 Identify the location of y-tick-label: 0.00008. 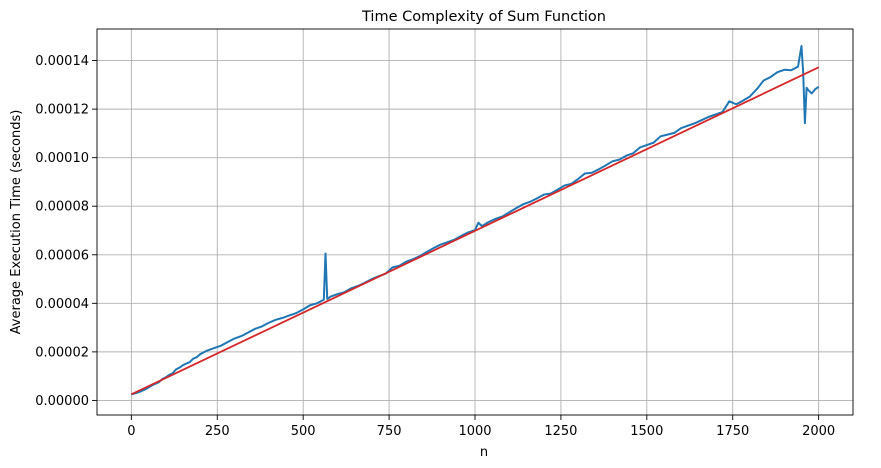
(62, 207).